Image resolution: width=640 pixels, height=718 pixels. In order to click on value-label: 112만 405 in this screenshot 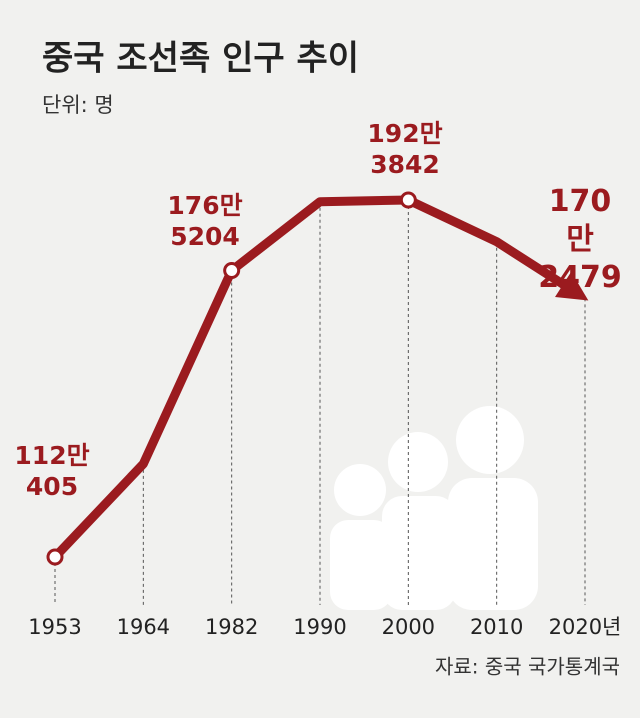, I will do `click(52, 471)`.